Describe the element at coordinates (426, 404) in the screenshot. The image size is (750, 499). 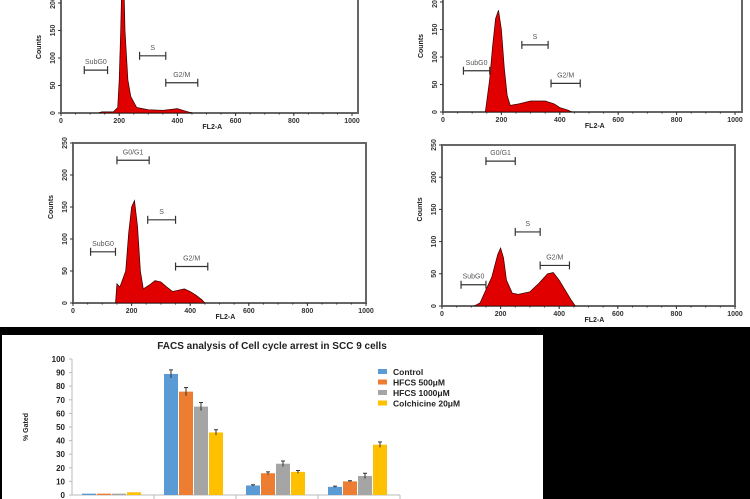
I see `legend-label: Colchicine 20μM` at that location.